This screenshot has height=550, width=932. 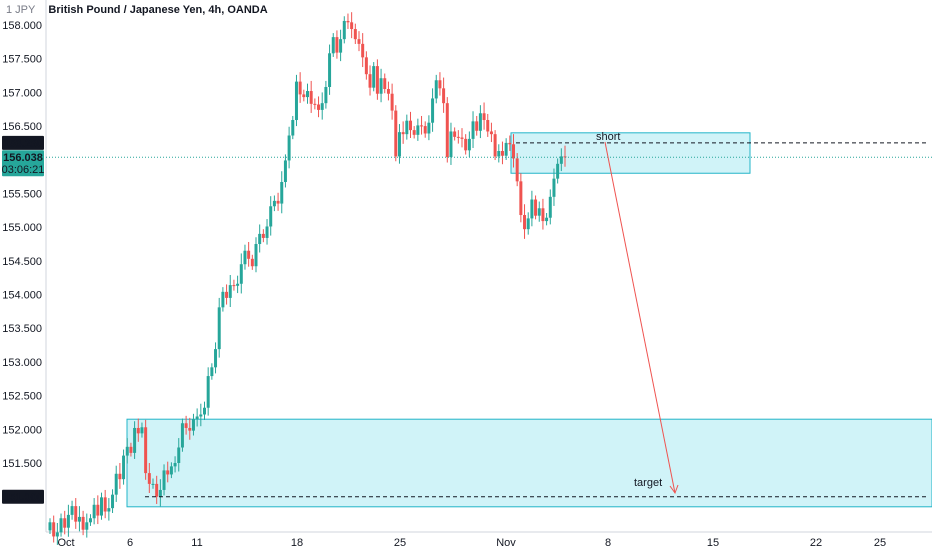 I want to click on short-level-badge-bg, so click(x=23, y=142).